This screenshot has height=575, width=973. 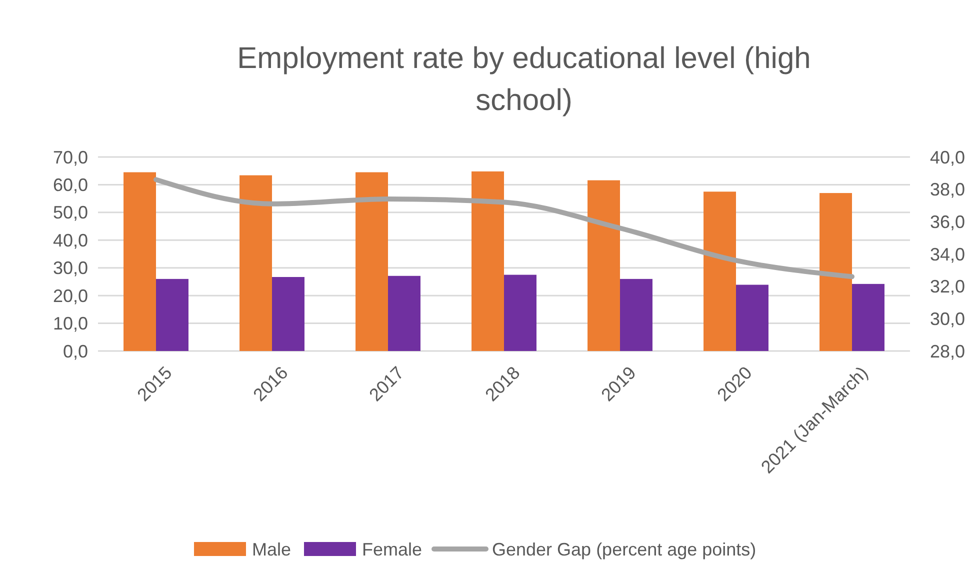 I want to click on y-tick-label: 10,0, so click(x=70, y=324).